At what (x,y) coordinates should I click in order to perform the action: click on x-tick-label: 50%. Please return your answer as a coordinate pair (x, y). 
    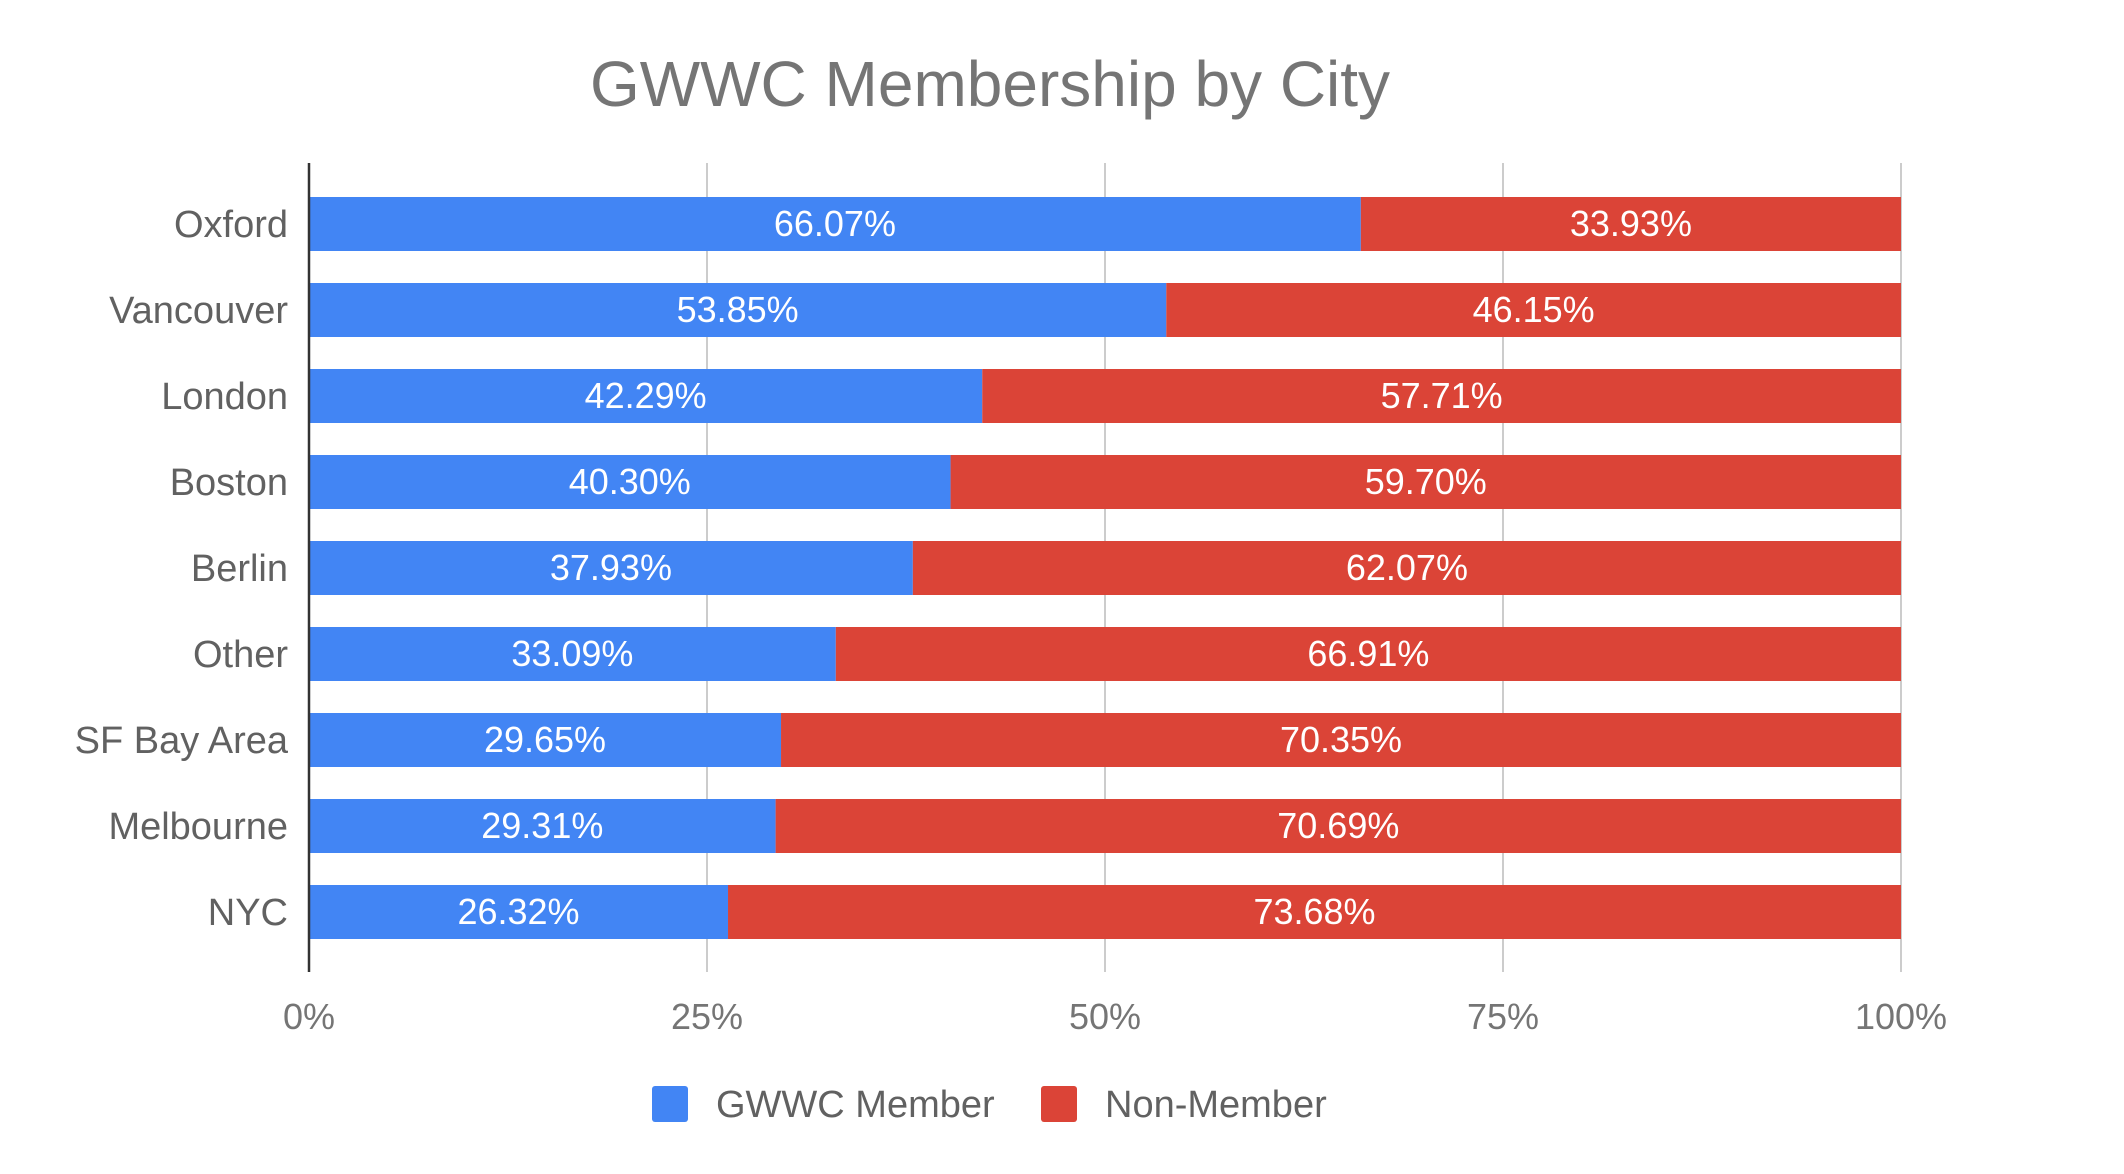
    Looking at the image, I should click on (1105, 1016).